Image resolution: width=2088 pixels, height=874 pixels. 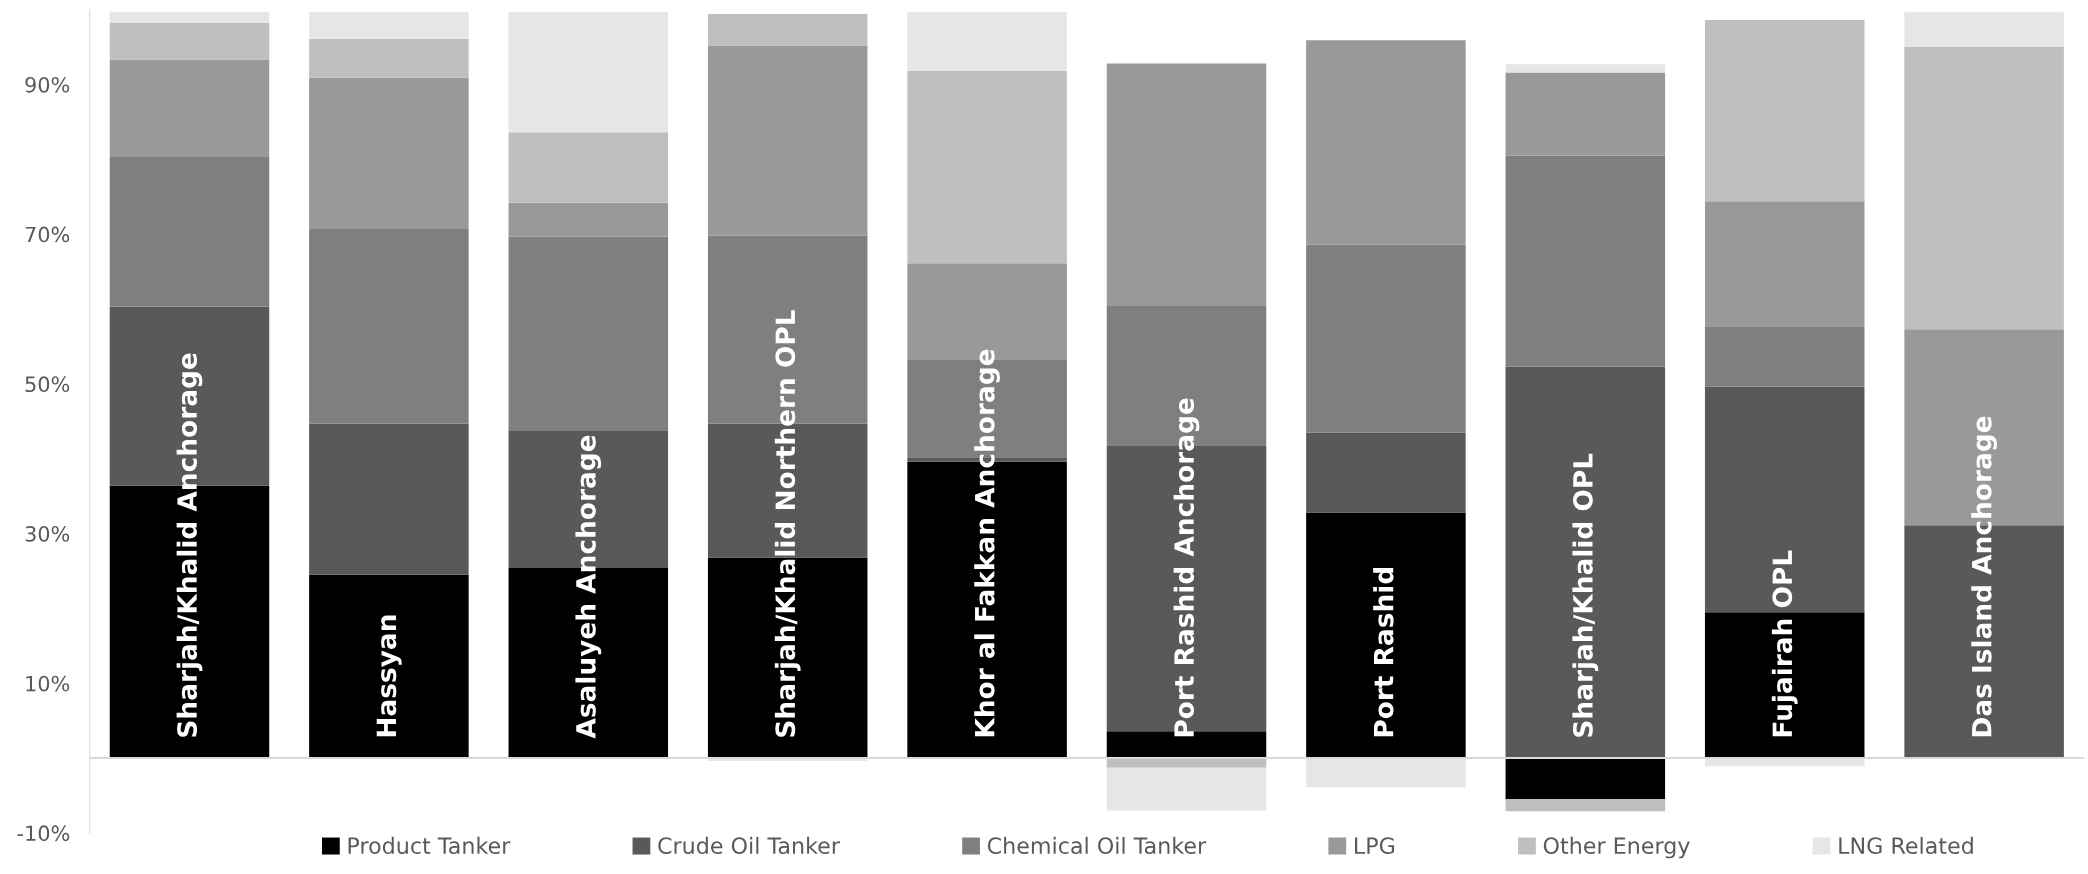 What do you see at coordinates (389, 676) in the screenshot?
I see `x-tick-label: Hassyan` at bounding box center [389, 676].